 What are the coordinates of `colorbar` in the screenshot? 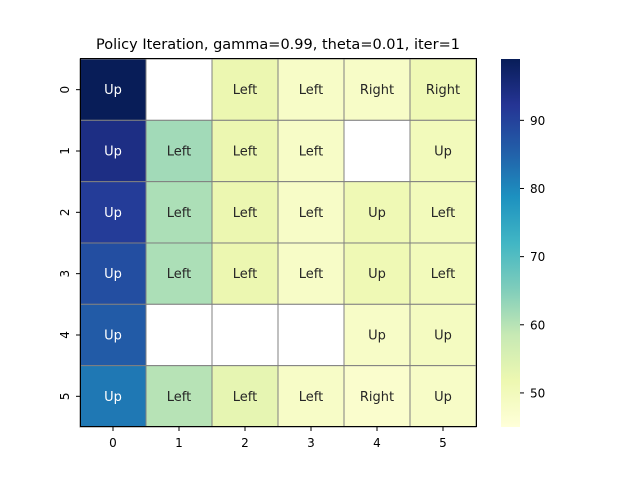 It's located at (510, 243).